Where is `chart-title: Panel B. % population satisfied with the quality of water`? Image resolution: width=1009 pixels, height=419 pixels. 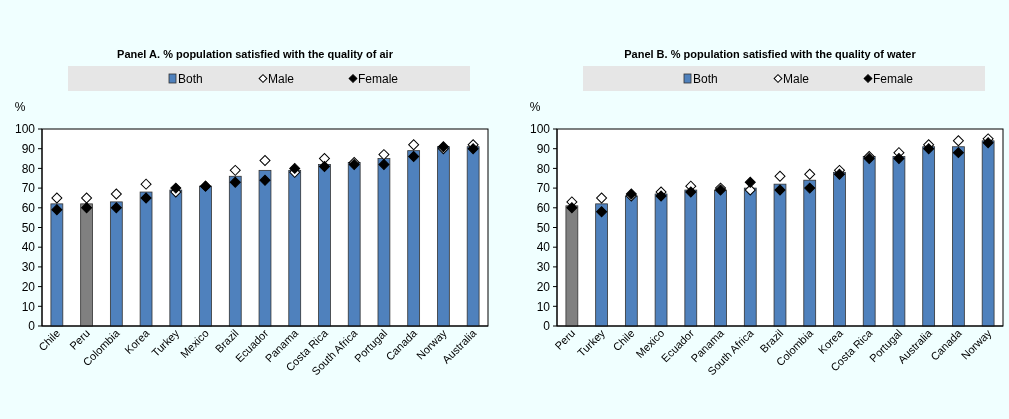 chart-title: Panel B. % population satisfied with the quality of water is located at coordinates (770, 54).